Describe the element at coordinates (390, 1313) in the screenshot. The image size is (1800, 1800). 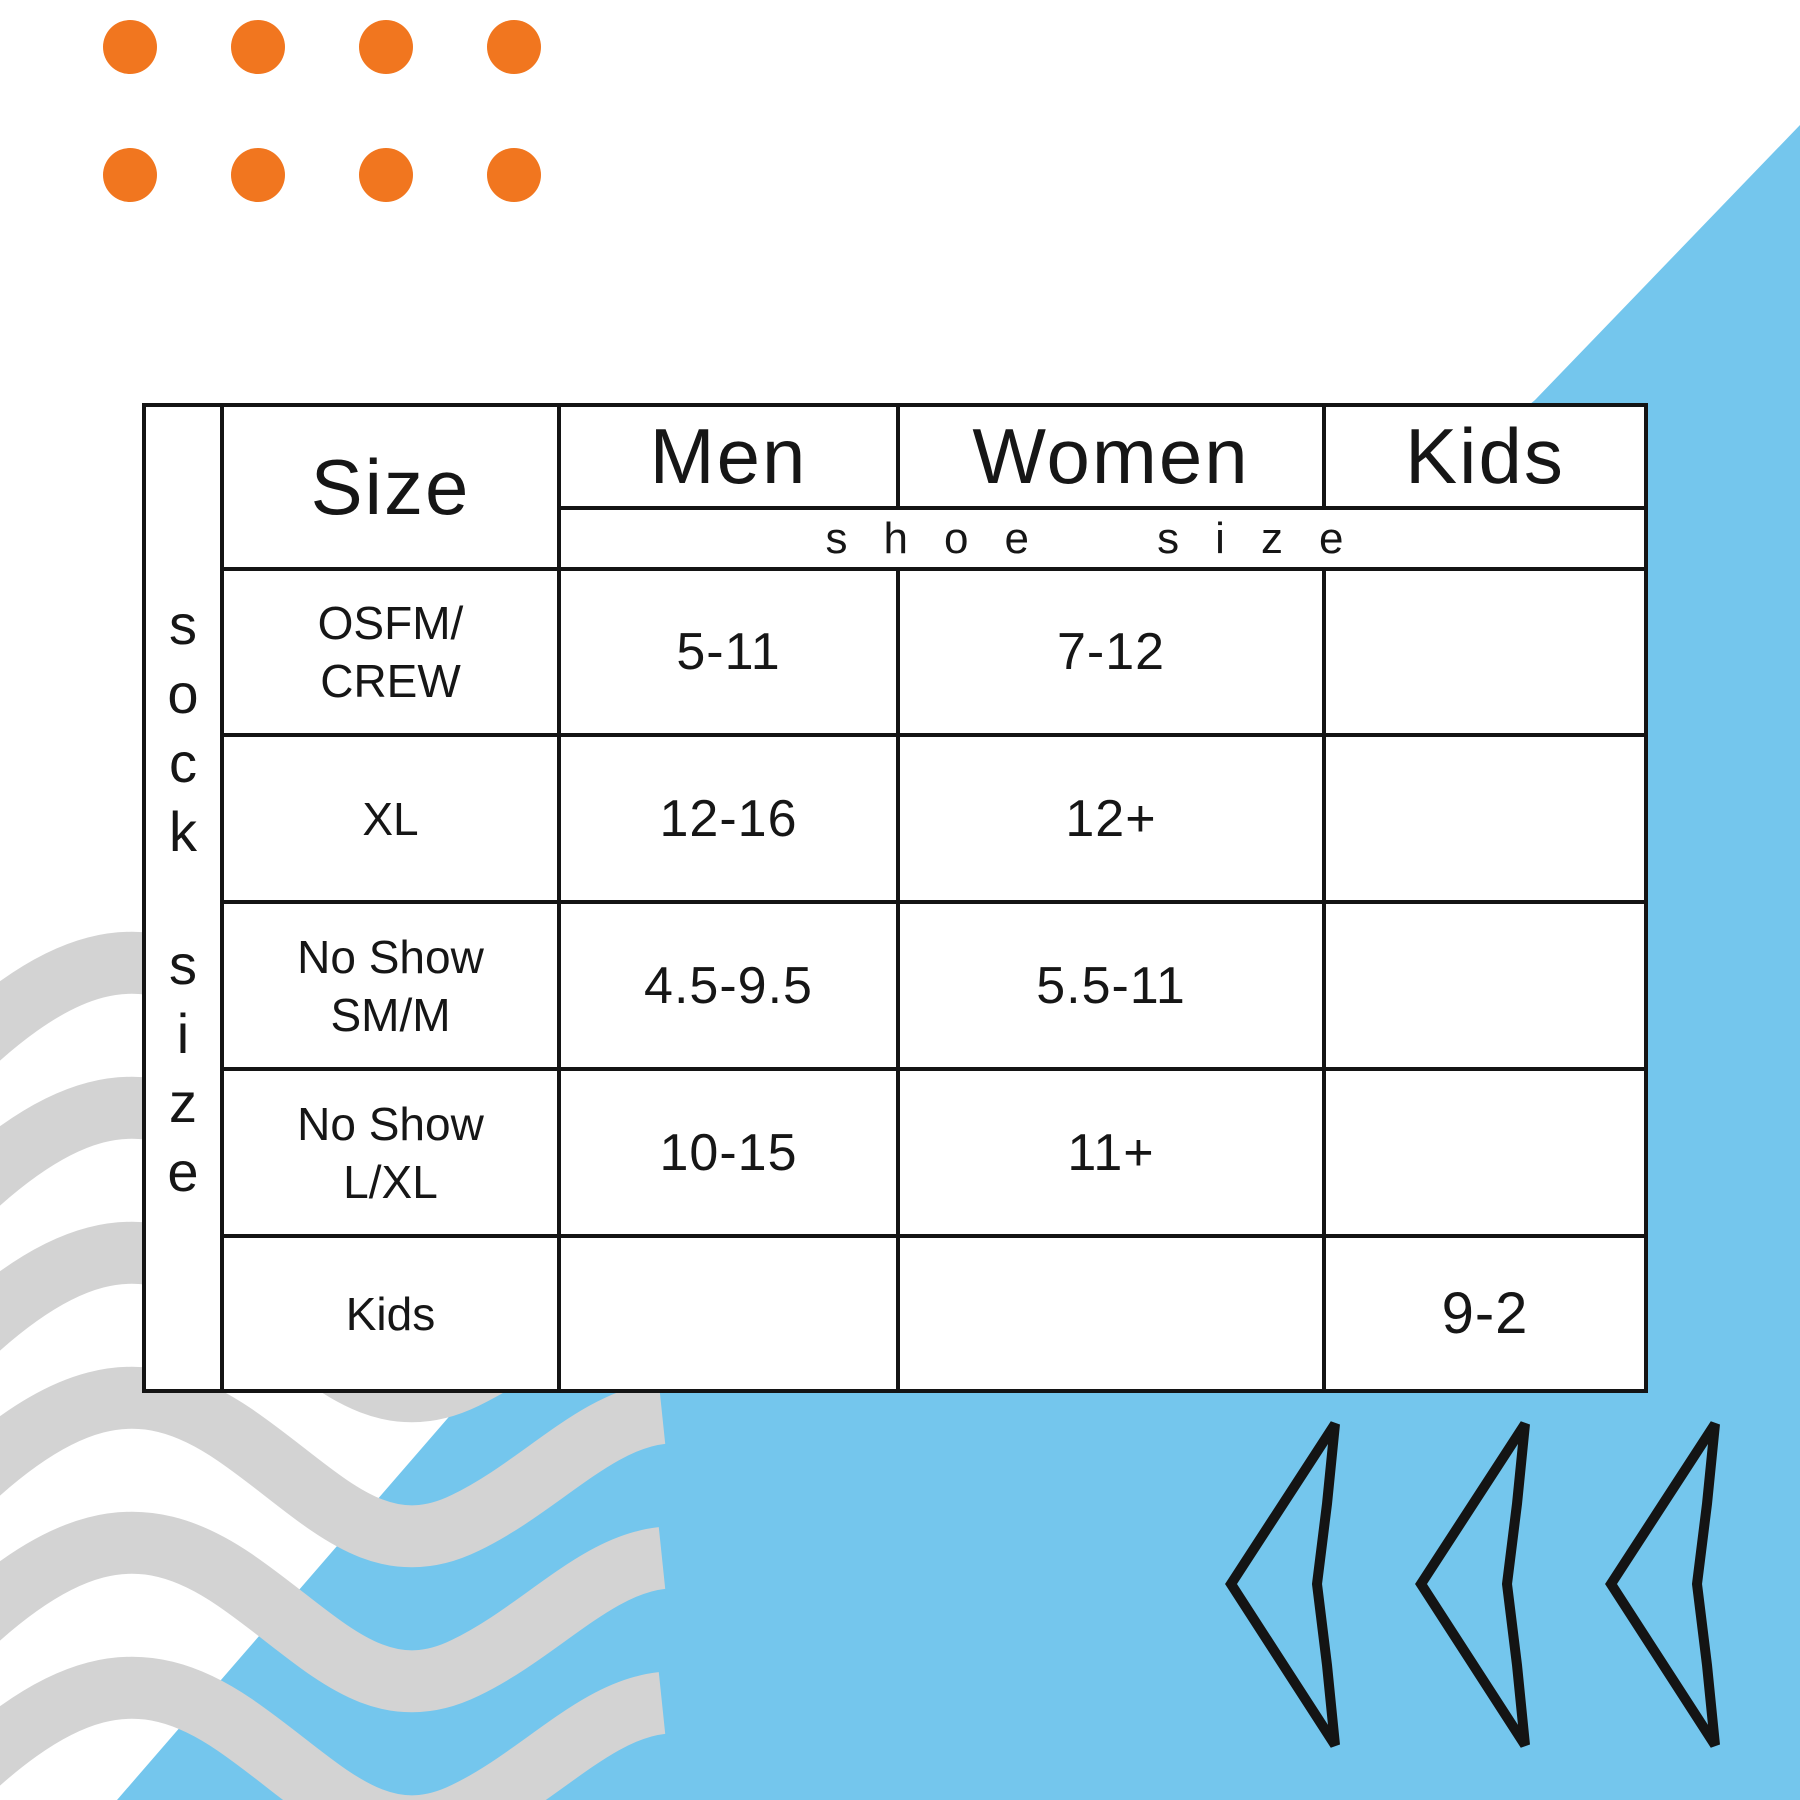
I see `row-label: Kids` at that location.